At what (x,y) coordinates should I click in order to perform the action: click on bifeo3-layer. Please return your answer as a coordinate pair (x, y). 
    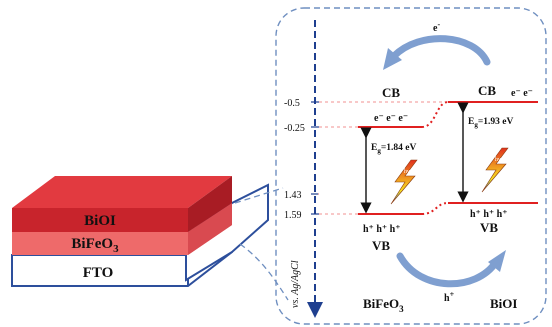
    Looking at the image, I should click on (122, 229).